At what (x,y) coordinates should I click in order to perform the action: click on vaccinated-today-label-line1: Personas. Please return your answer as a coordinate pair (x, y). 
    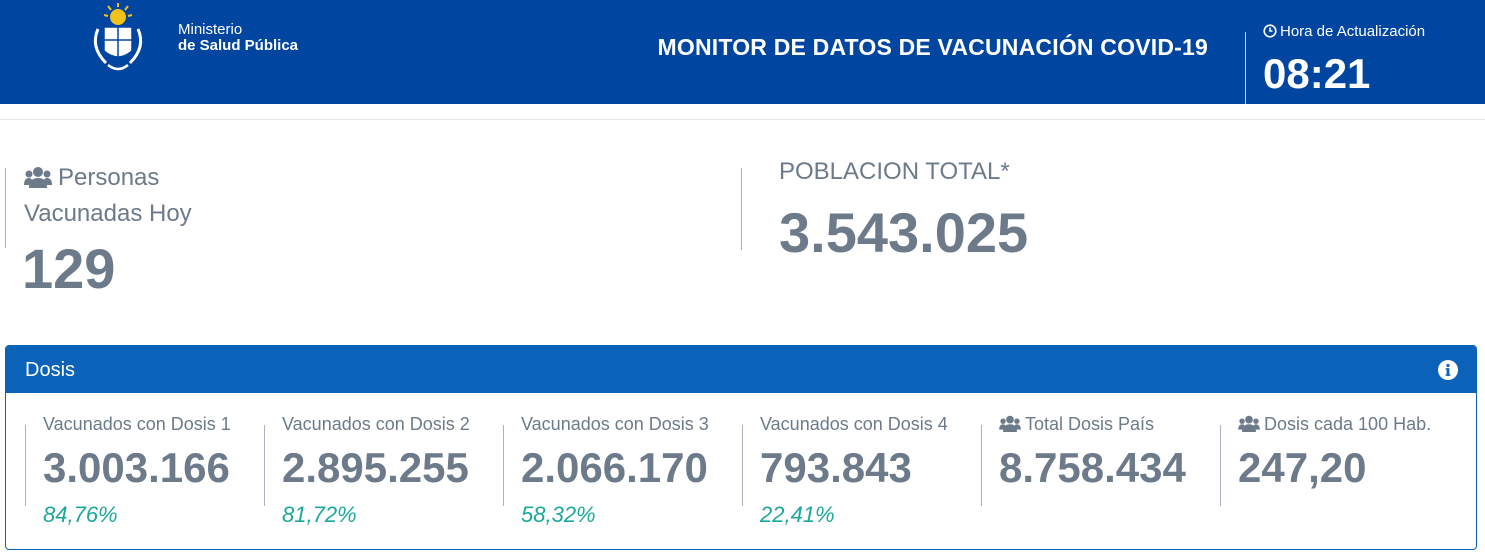
    Looking at the image, I should click on (109, 177).